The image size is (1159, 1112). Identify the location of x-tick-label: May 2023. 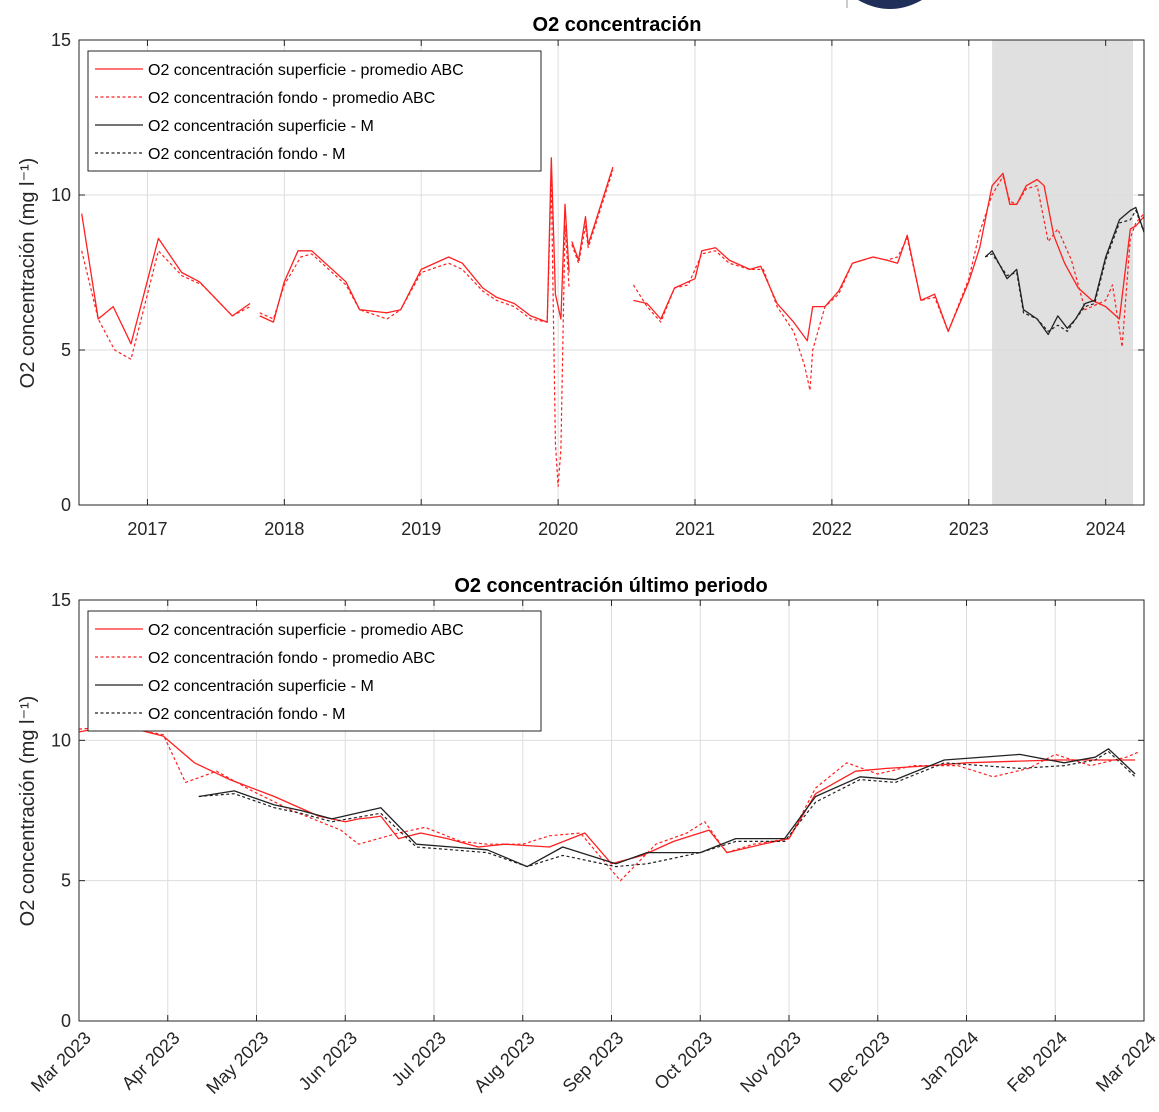
(237, 1063).